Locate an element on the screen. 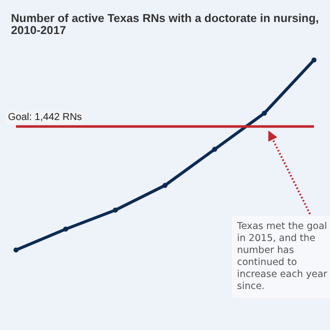  annotation: Goal: 1,442 RNs is located at coordinates (45, 117).